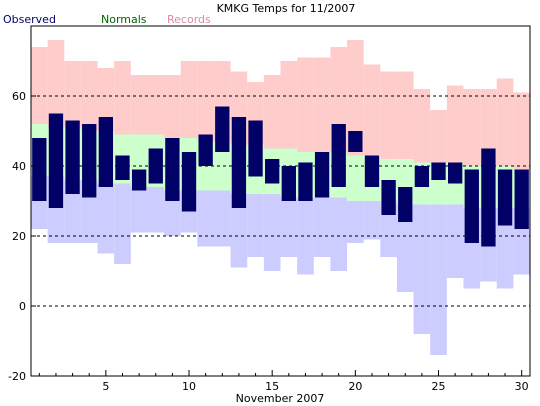 The image size is (540, 406). Describe the element at coordinates (189, 386) in the screenshot. I see `x-tick-label: 10` at that location.